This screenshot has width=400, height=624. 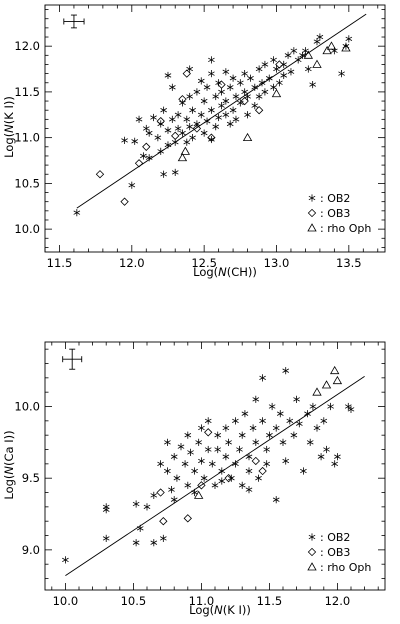 What do you see at coordinates (31, 550) in the screenshot?
I see `y-tick-label: 9.0` at bounding box center [31, 550].